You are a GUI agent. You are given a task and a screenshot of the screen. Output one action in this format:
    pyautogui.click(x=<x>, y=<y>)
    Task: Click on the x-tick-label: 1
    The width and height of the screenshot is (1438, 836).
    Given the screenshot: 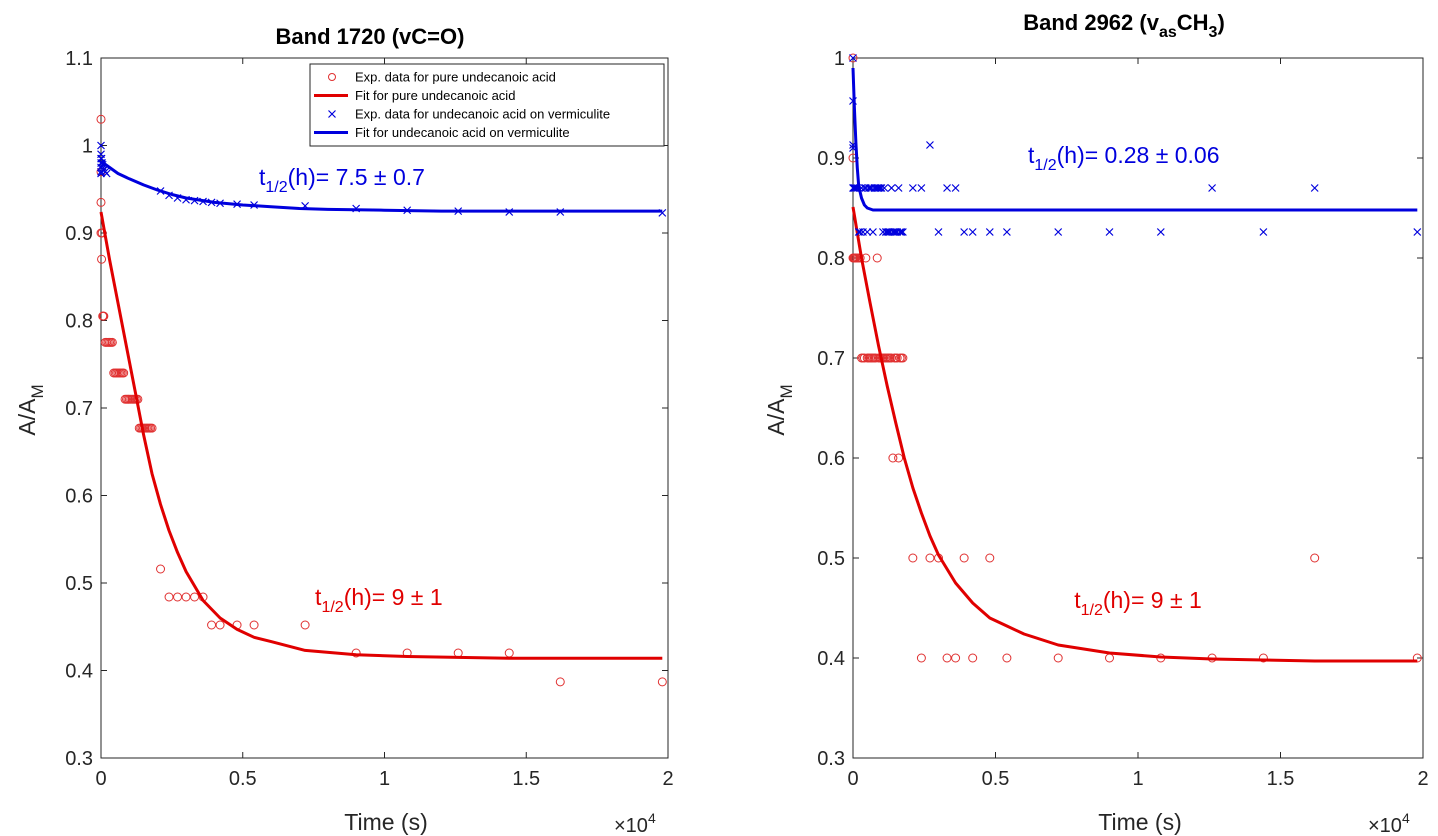 What is the action you would take?
    pyautogui.click(x=384, y=779)
    